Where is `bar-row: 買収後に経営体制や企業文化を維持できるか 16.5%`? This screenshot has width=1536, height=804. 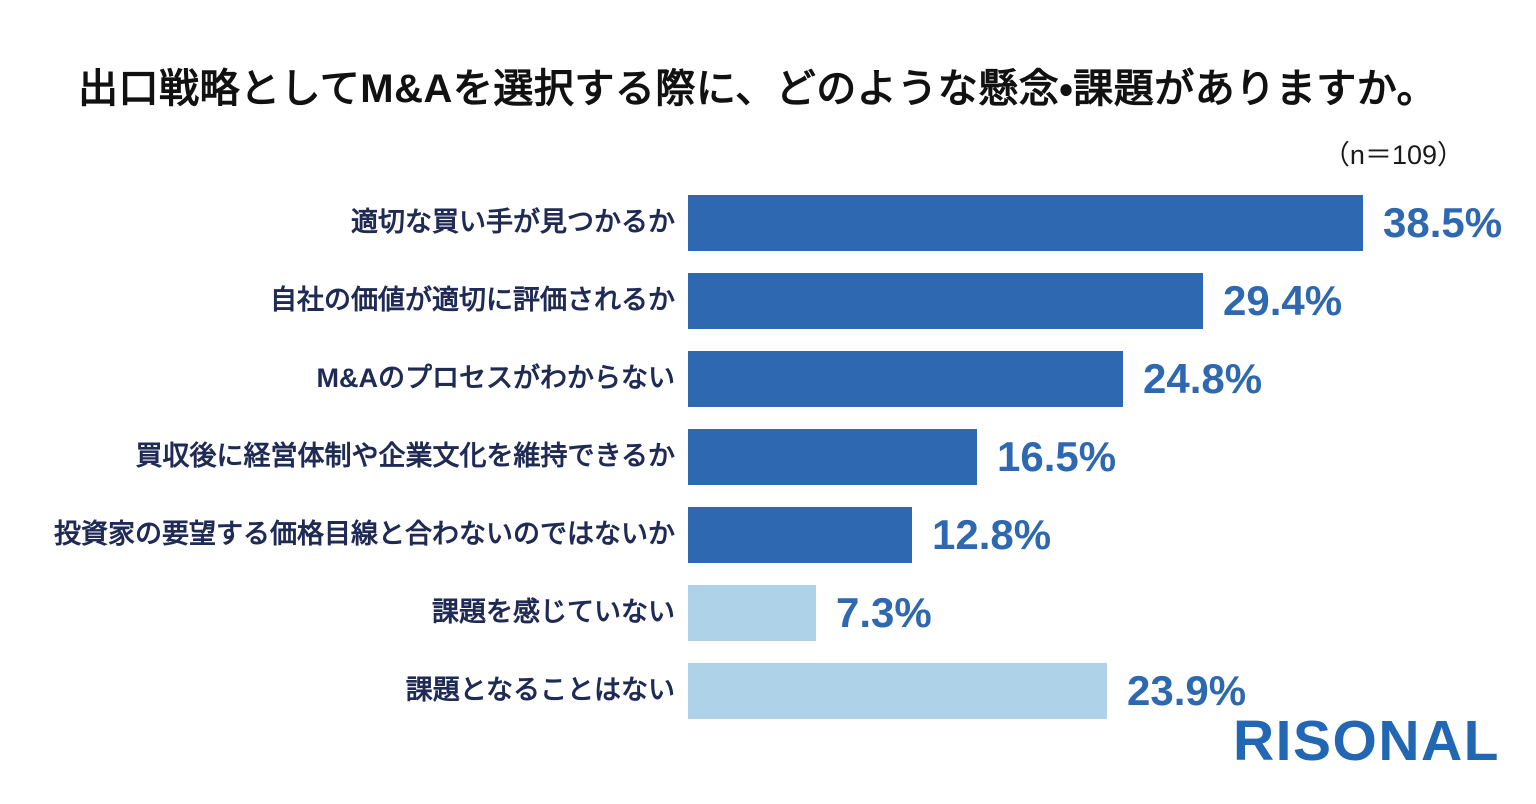 bar-row: 買収後に経営体制や企業文化を維持できるか 16.5% is located at coordinates (768, 457).